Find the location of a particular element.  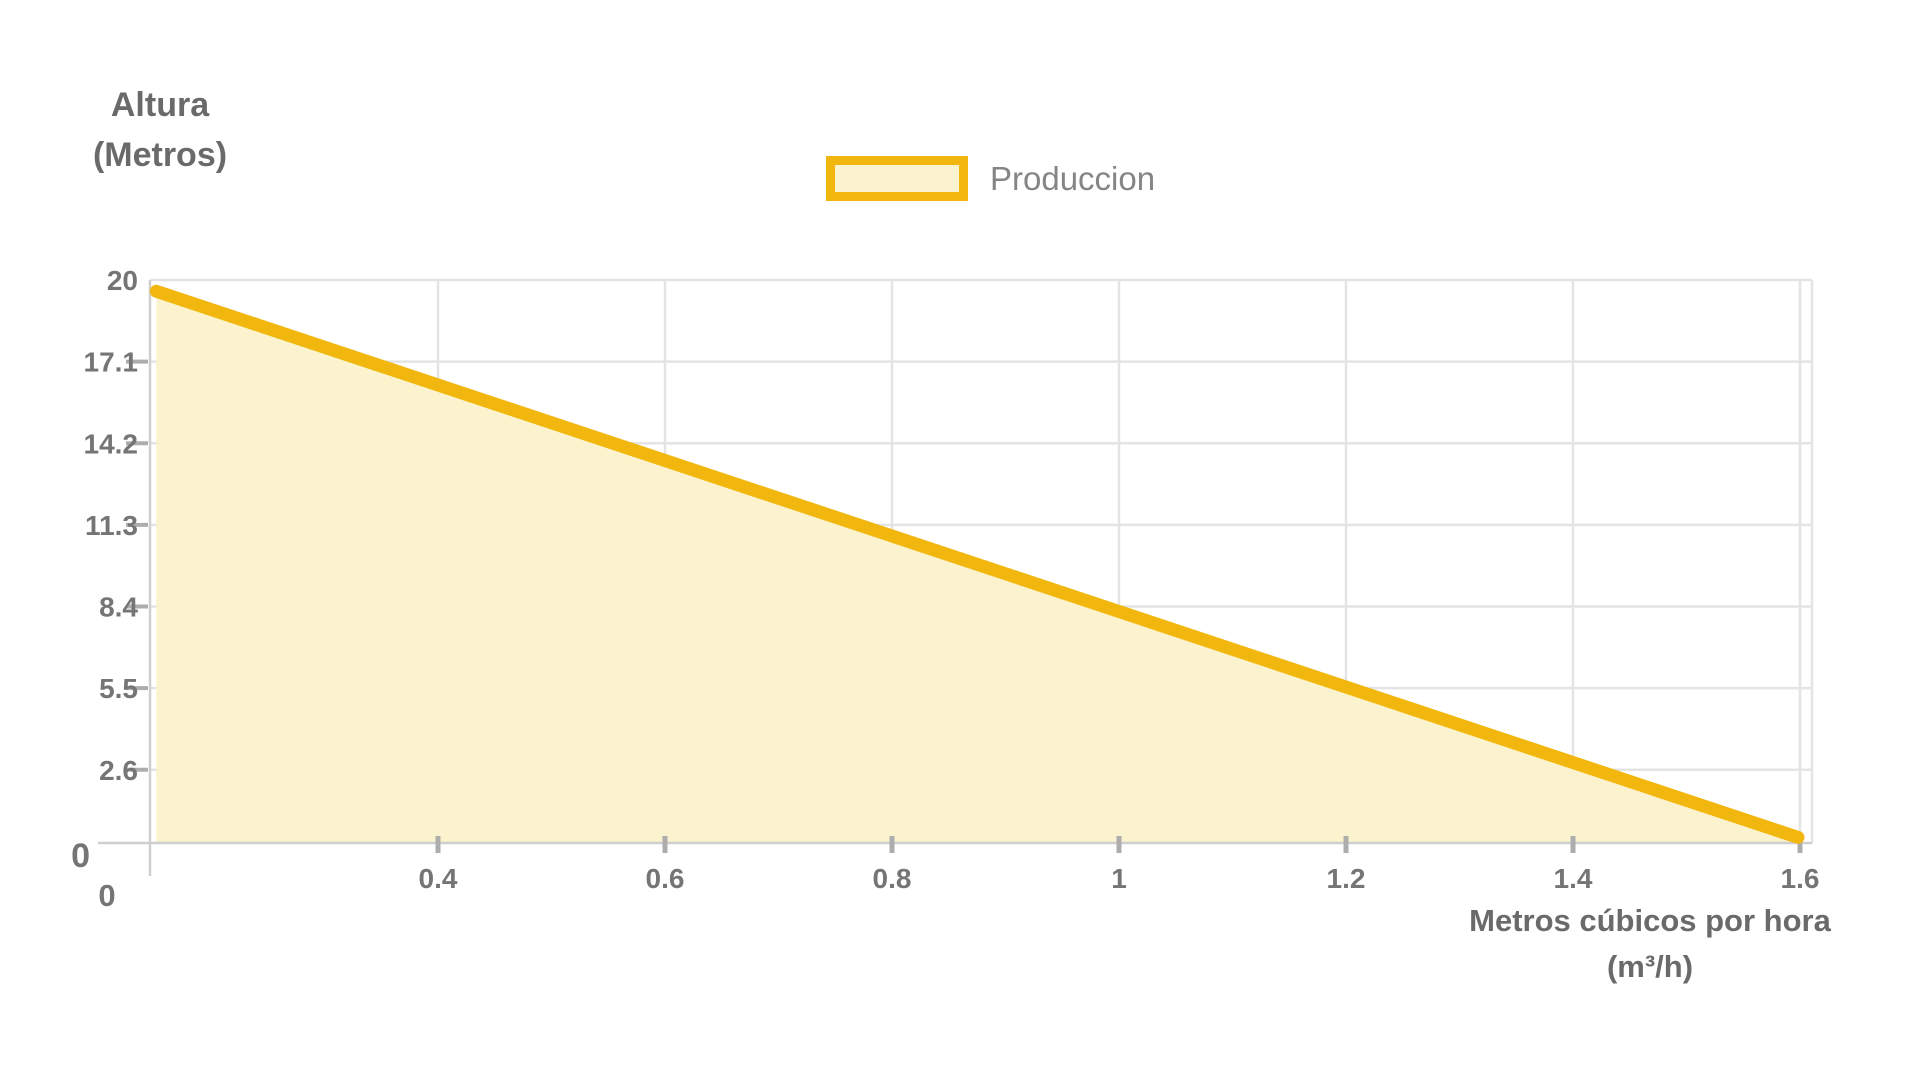

x-axis-title-line2: (m³/h) is located at coordinates (1650, 966).